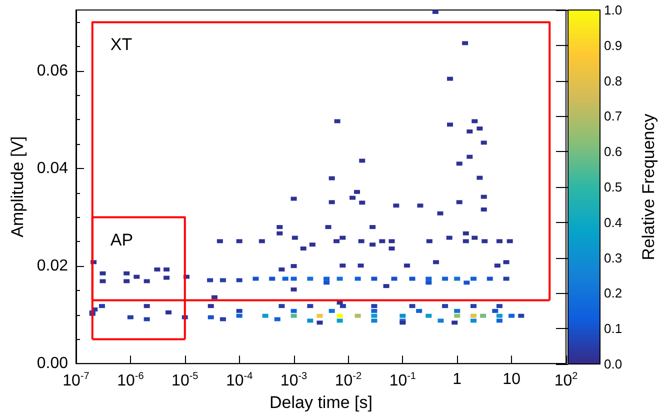  What do you see at coordinates (613, 80) in the screenshot?
I see `color-bar-label: 0.8` at bounding box center [613, 80].